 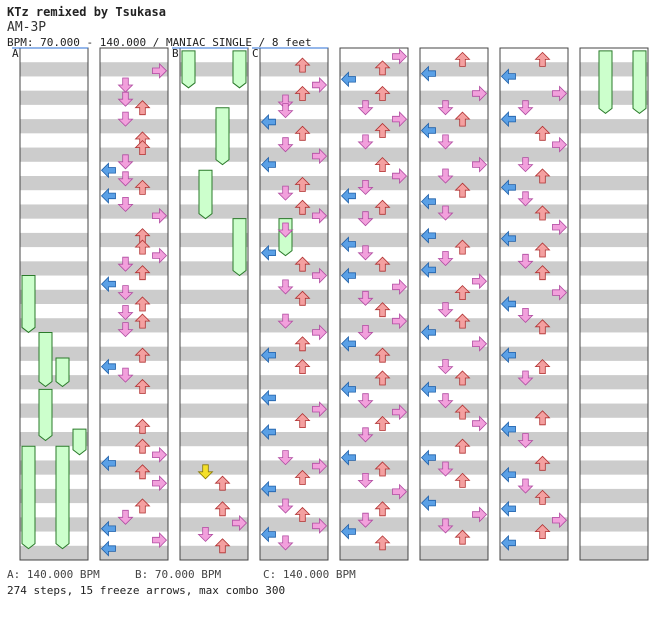 What do you see at coordinates (86, 12) in the screenshot?
I see `song-title: KTz remixed by Tsukasa` at bounding box center [86, 12].